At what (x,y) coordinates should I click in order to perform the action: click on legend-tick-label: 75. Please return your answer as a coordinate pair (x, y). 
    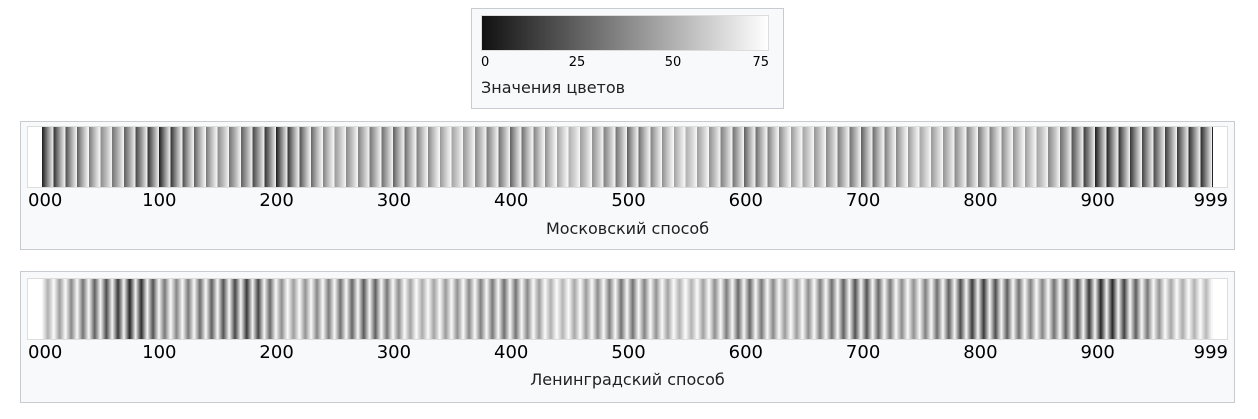
    Looking at the image, I should click on (760, 62).